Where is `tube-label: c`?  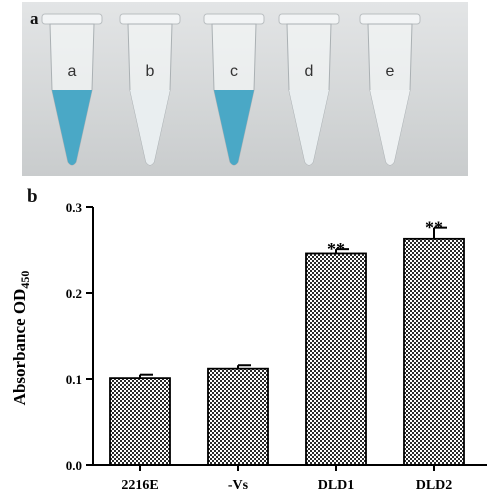 tube-label: c is located at coordinates (234, 71).